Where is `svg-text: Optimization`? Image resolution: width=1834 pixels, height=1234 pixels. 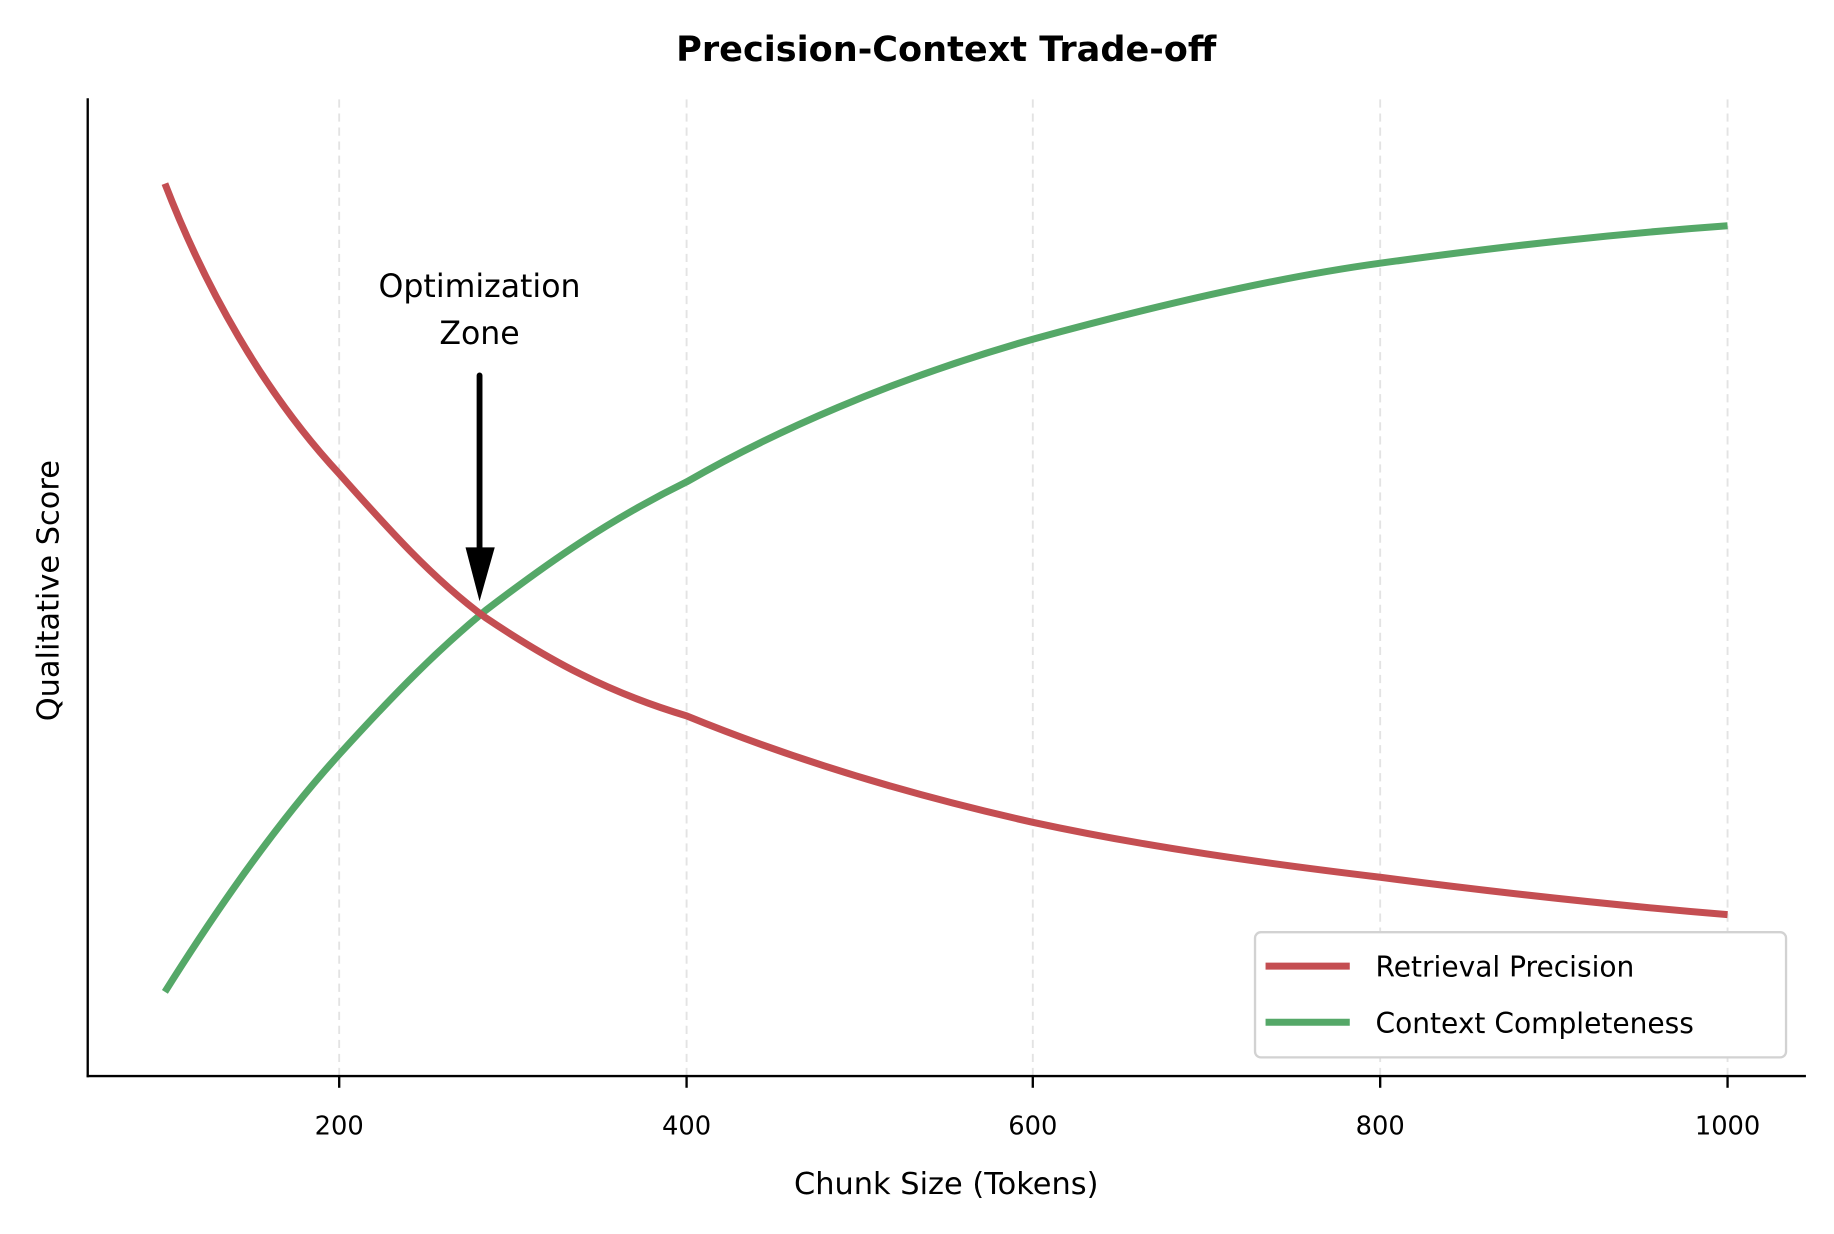 svg-text: Optimization is located at coordinates (480, 287).